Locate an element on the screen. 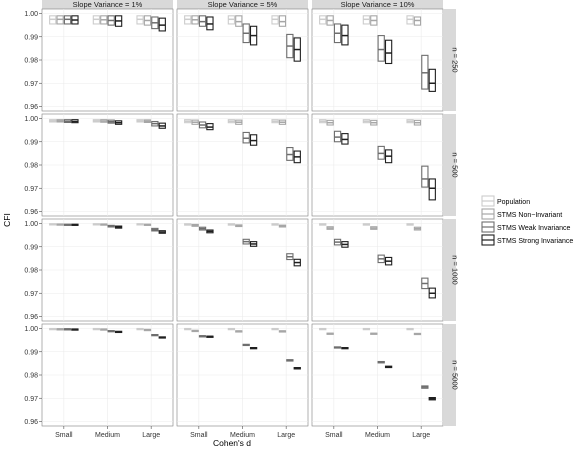 This screenshot has width=581, height=458. legend-label: STMS Non−Invariant is located at coordinates (529, 215).